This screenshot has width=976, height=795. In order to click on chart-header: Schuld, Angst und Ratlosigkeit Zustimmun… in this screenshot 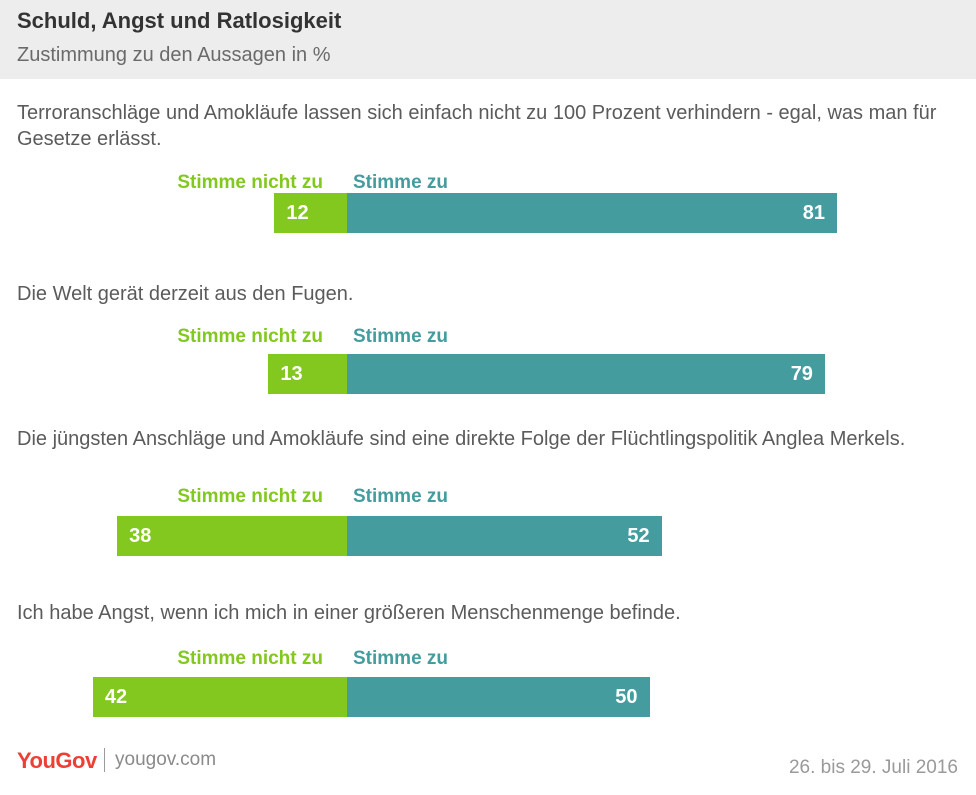, I will do `click(488, 39)`.